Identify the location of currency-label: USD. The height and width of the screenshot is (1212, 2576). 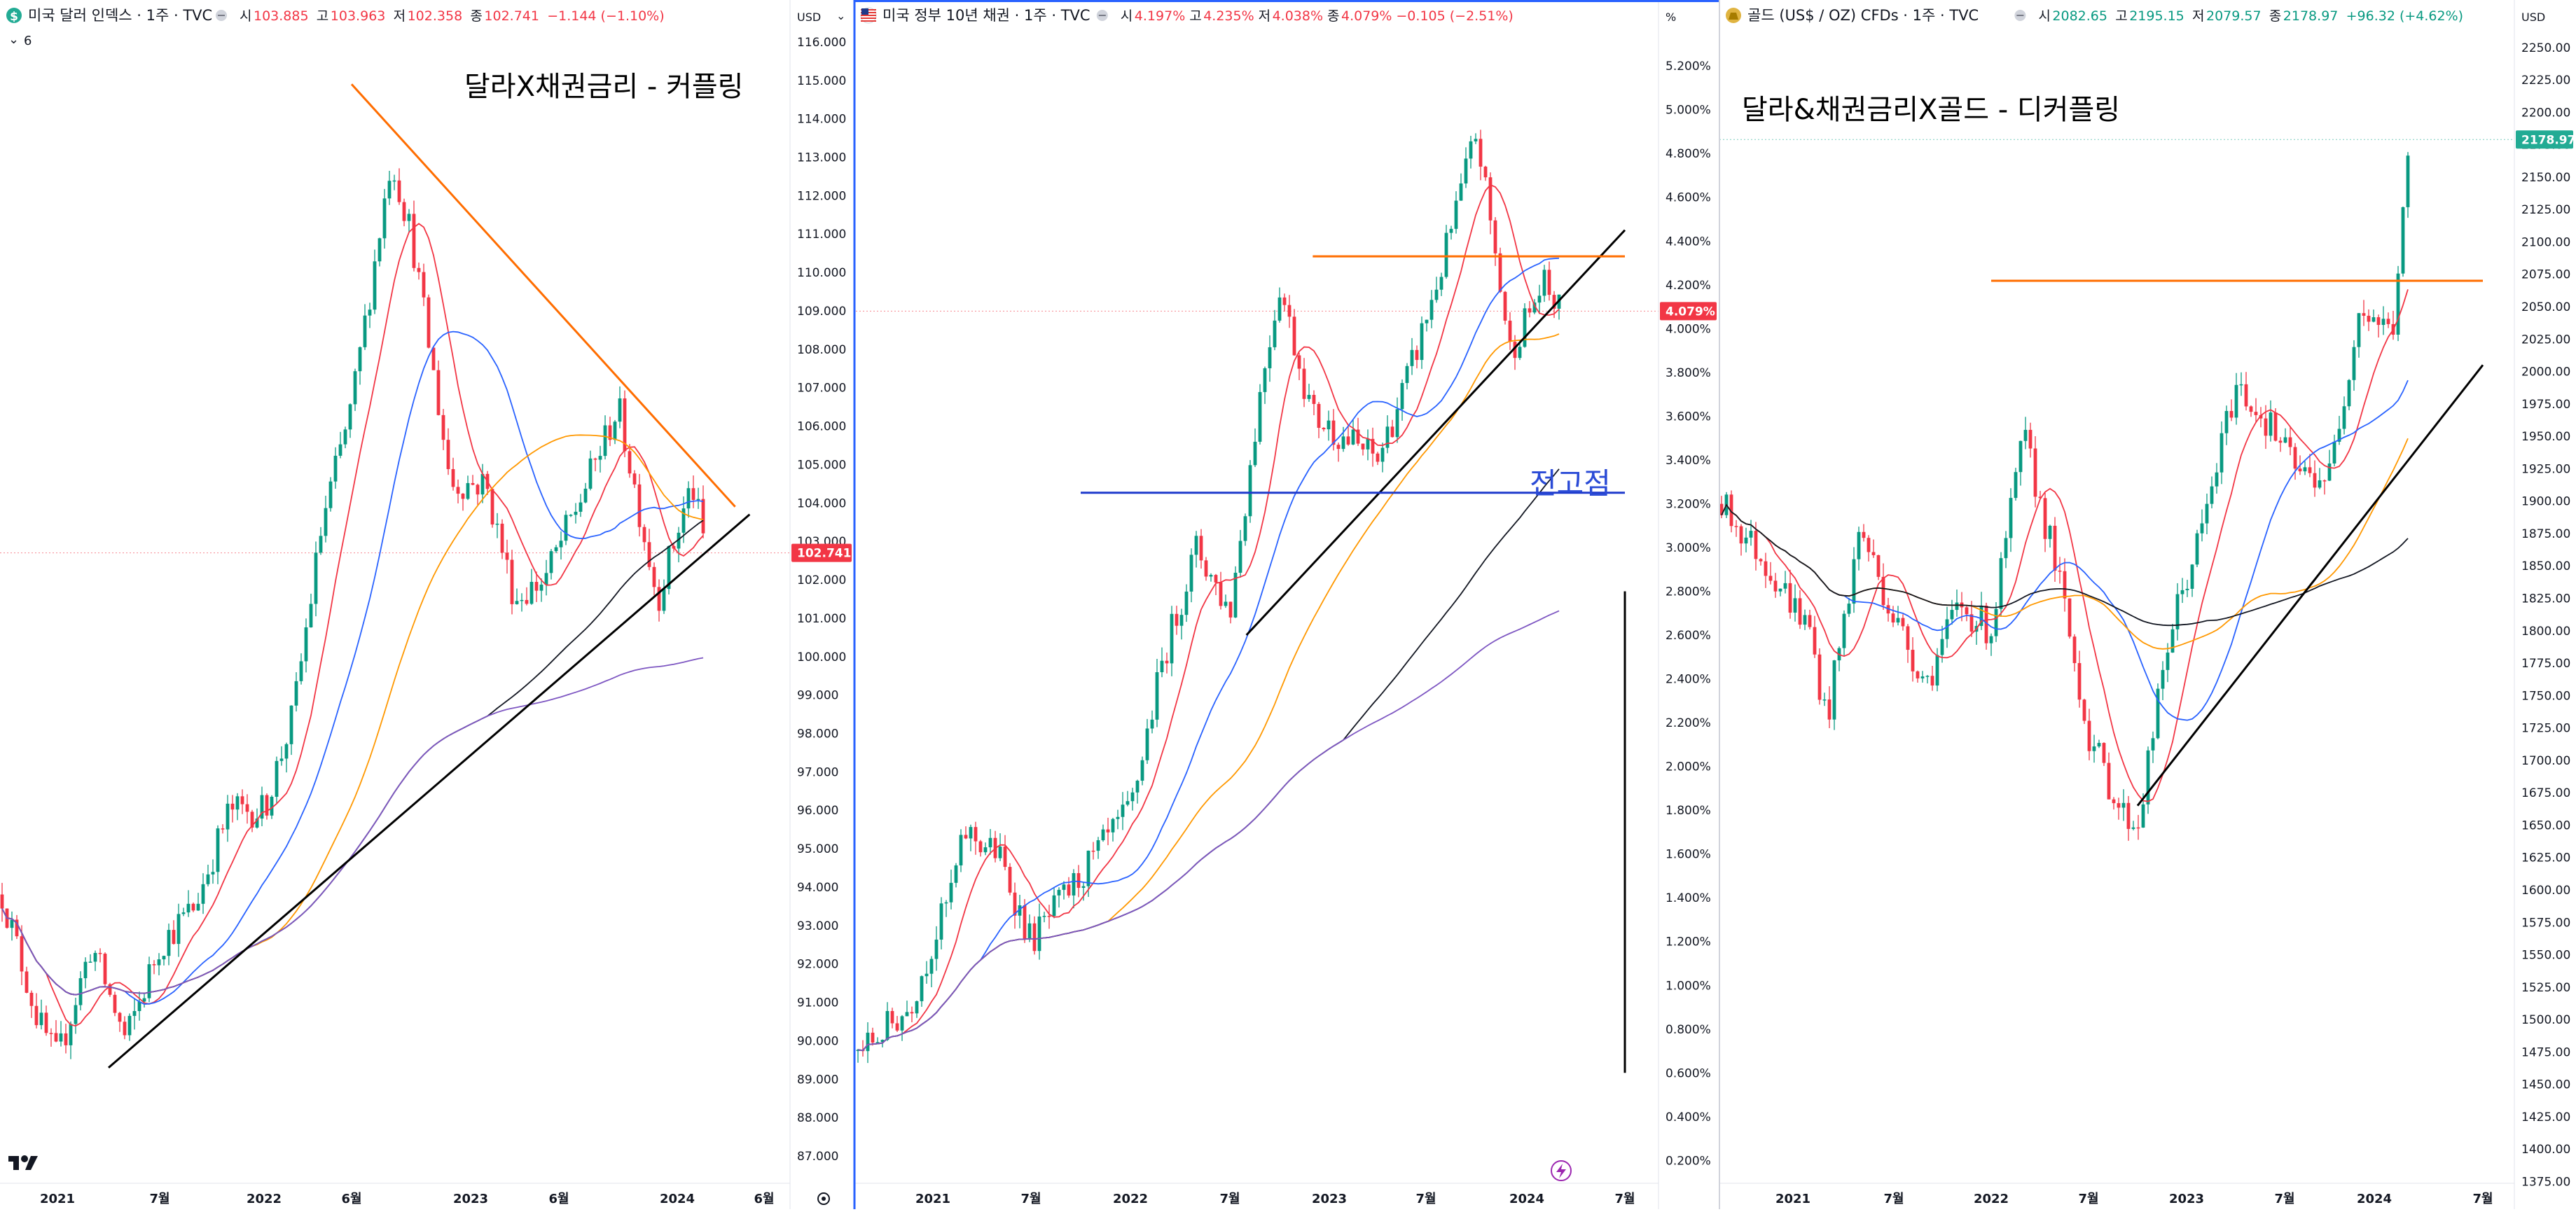
(809, 17).